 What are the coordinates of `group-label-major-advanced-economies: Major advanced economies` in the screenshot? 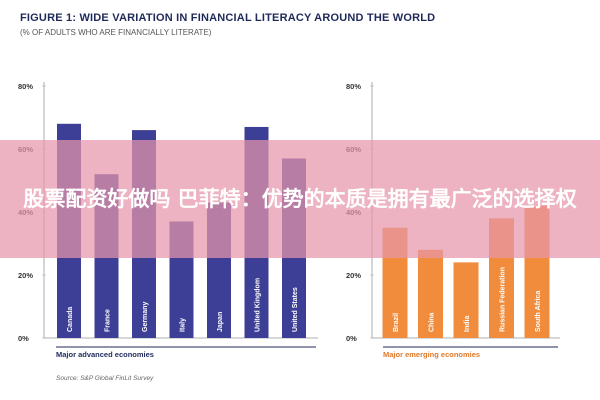 It's located at (105, 354).